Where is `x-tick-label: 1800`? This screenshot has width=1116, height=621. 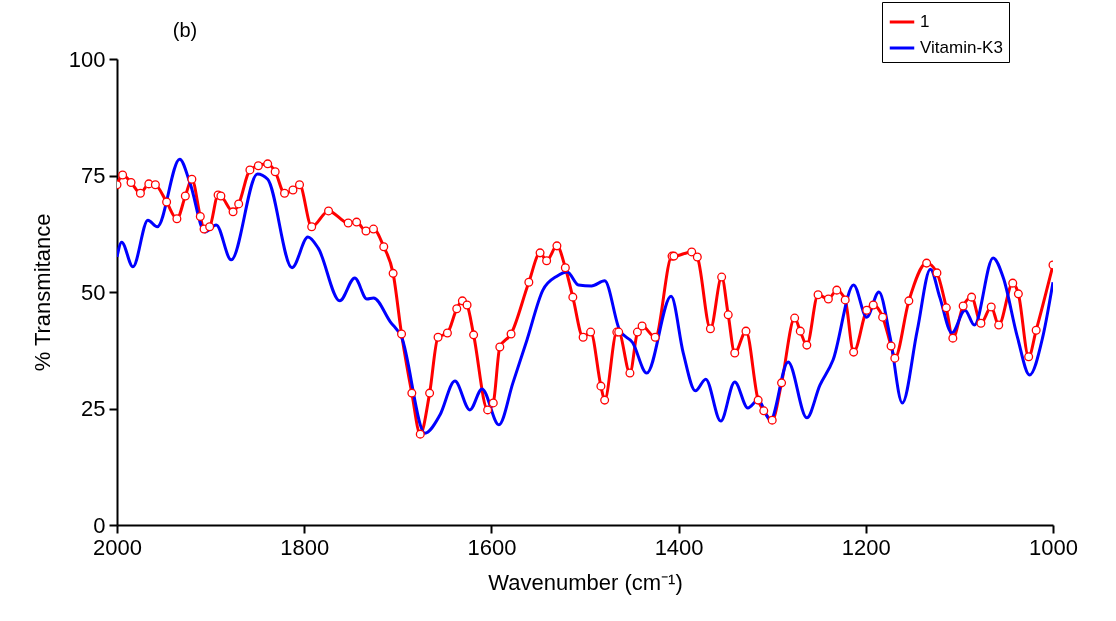
x-tick-label: 1800 is located at coordinates (305, 547).